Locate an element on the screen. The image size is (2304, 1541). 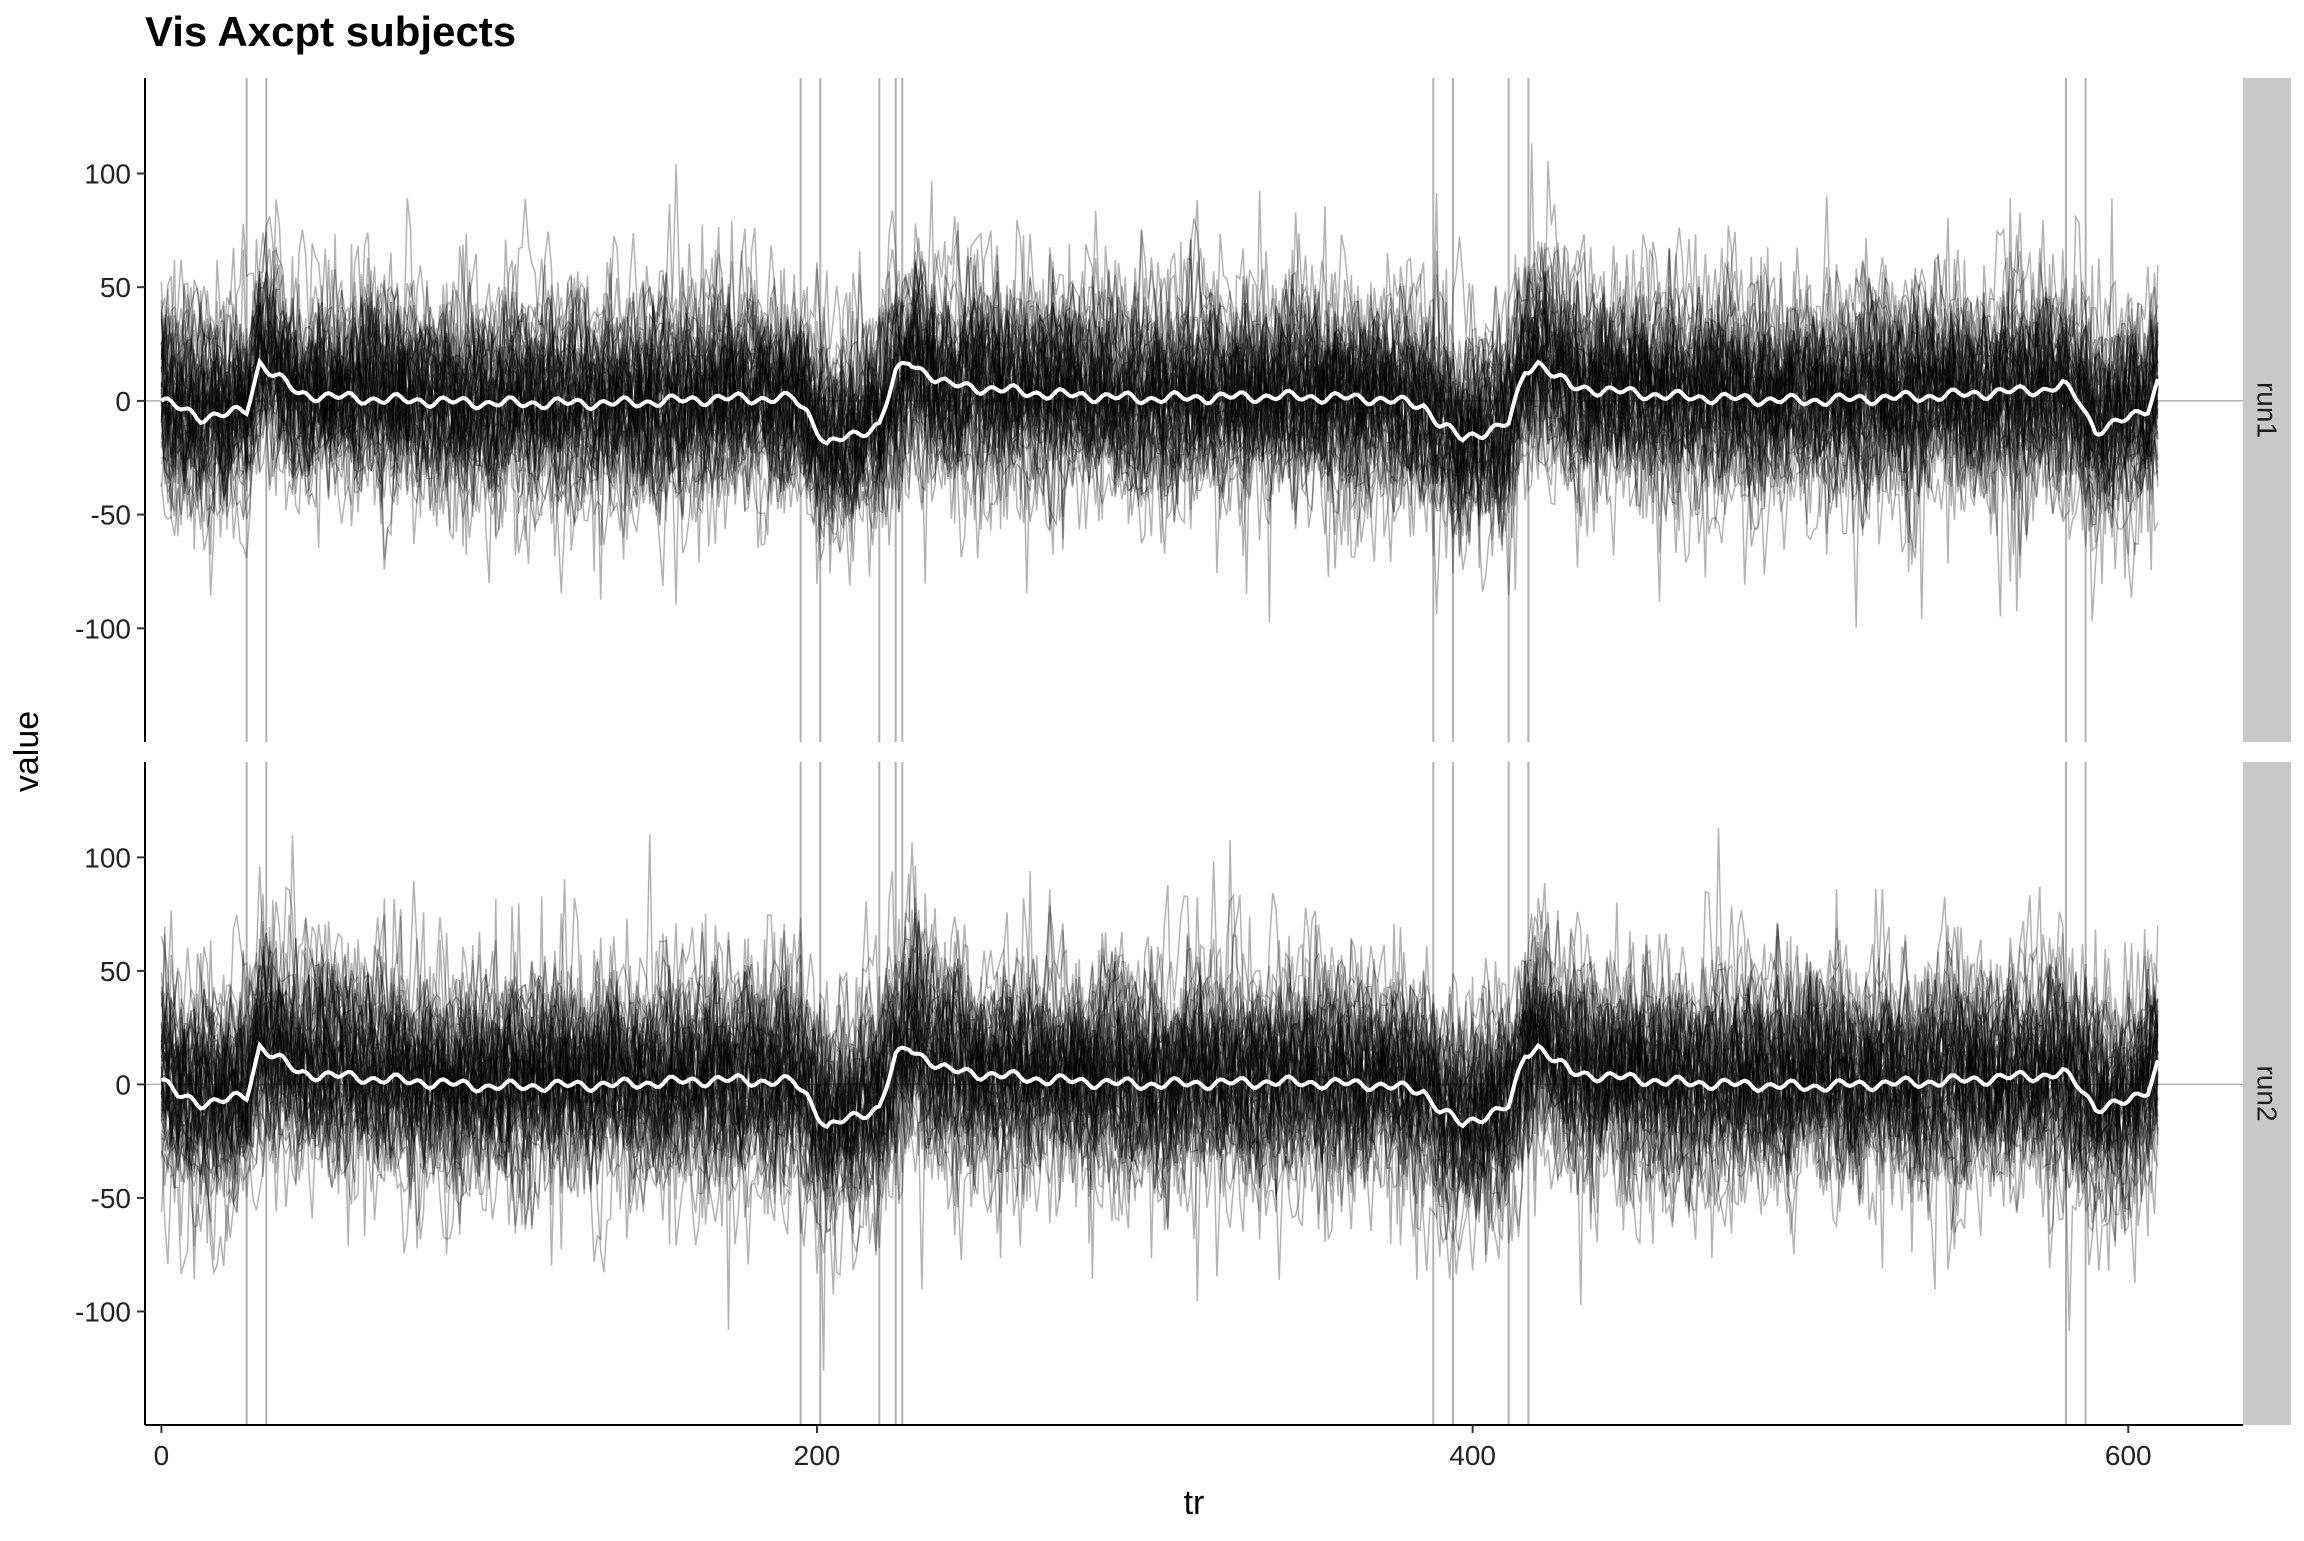
x-tick-label: 600 is located at coordinates (2128, 1455).